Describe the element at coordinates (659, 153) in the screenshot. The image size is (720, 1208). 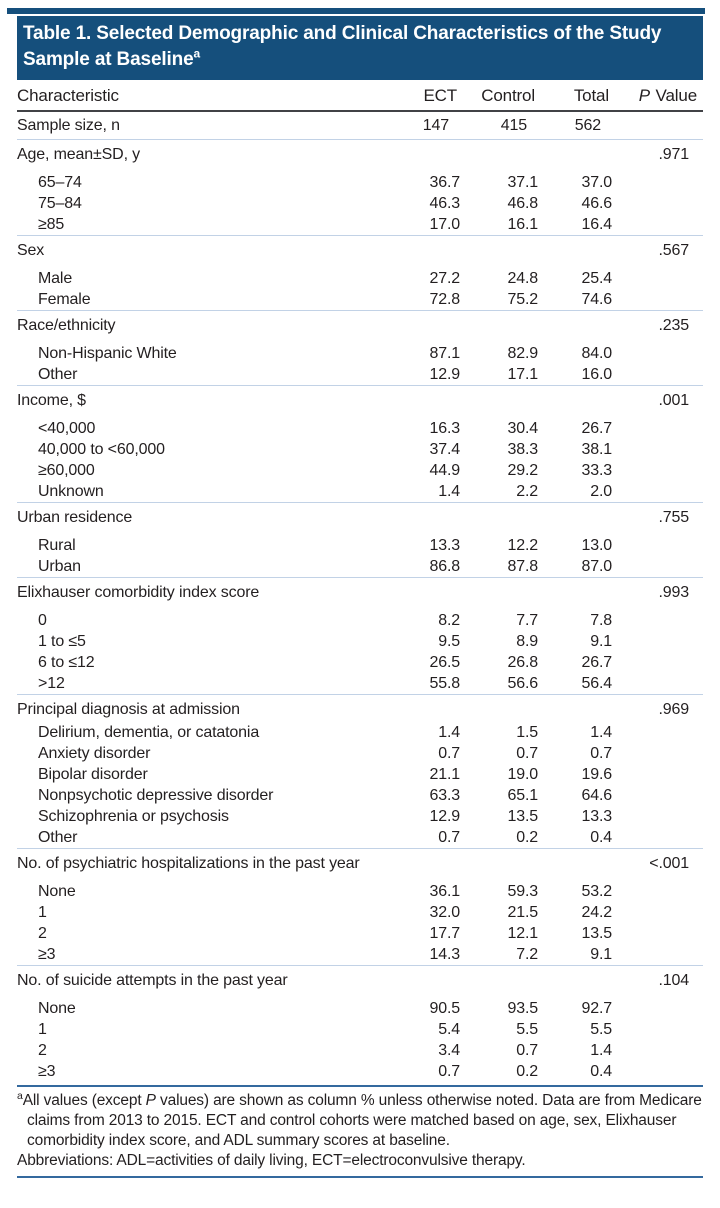
I see `p-value-cell: .971` at that location.